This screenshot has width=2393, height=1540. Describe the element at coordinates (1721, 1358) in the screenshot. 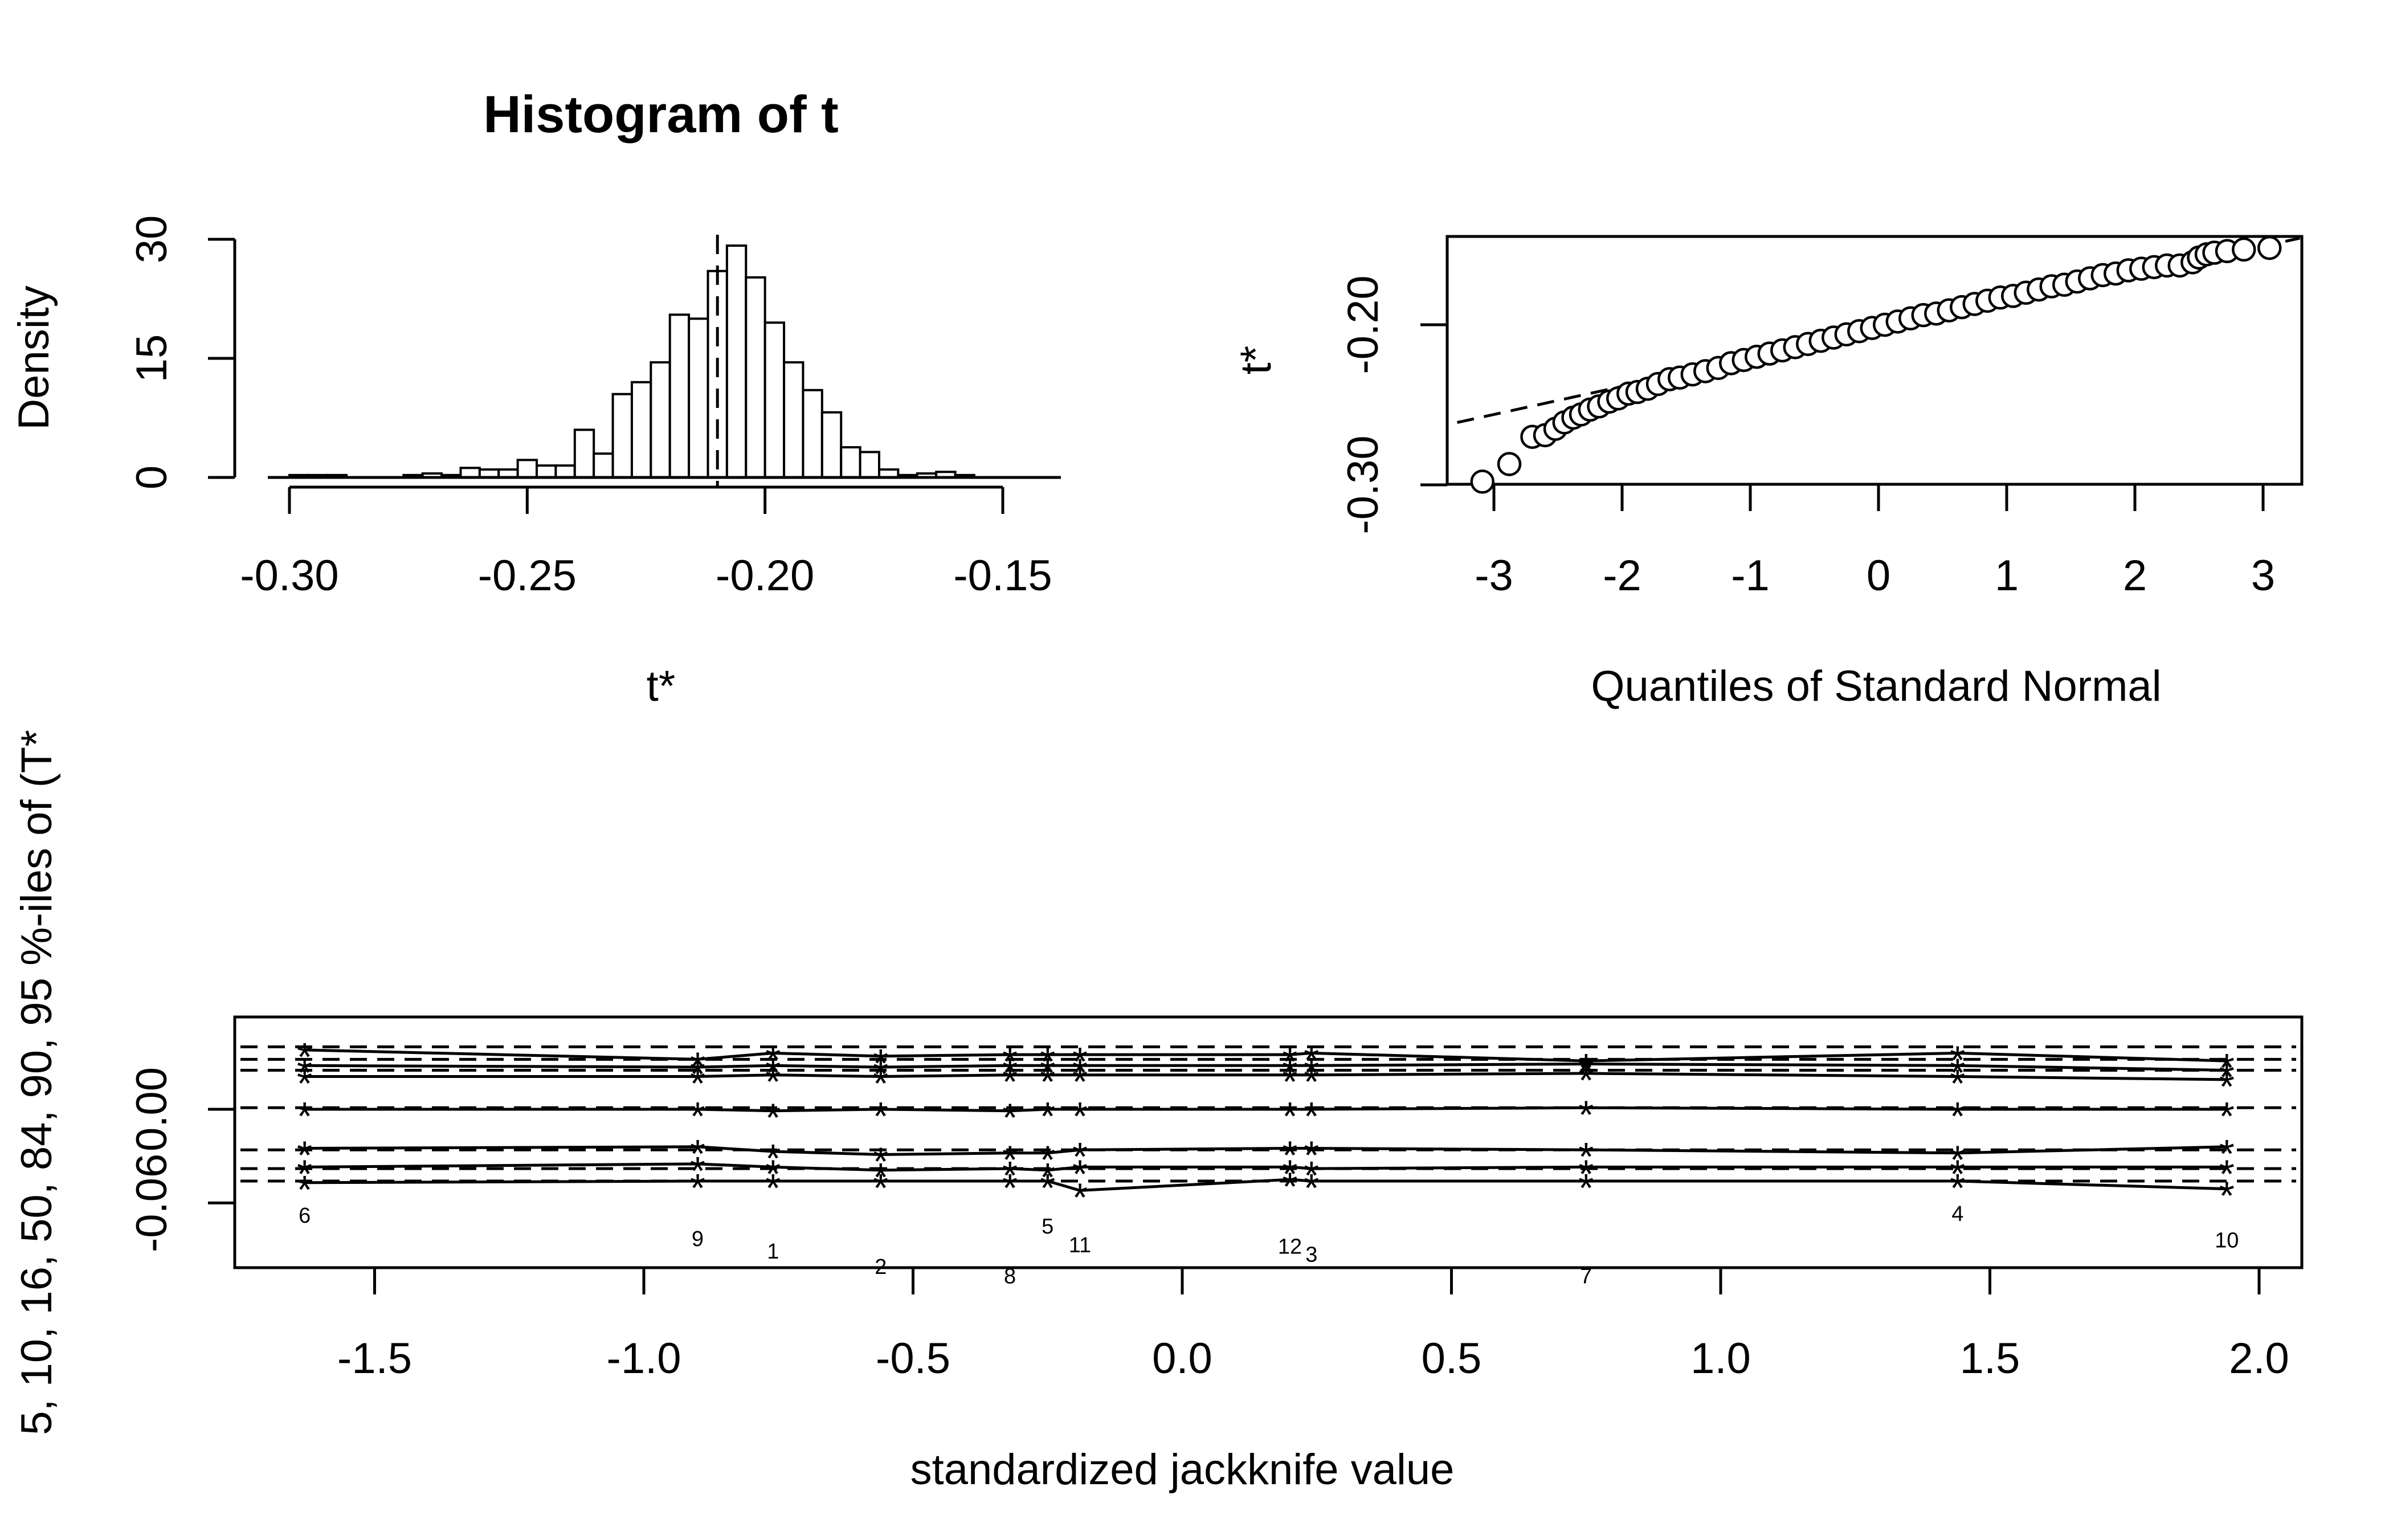

I see `jackknife-x-tick-label: 1.0` at that location.